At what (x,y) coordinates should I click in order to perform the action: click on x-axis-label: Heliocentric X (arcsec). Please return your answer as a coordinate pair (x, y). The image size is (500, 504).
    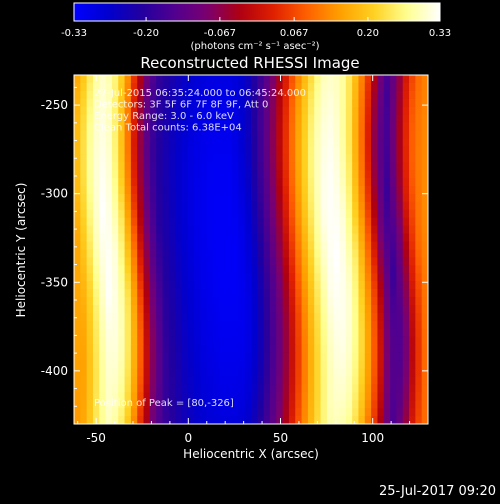
    Looking at the image, I should click on (251, 454).